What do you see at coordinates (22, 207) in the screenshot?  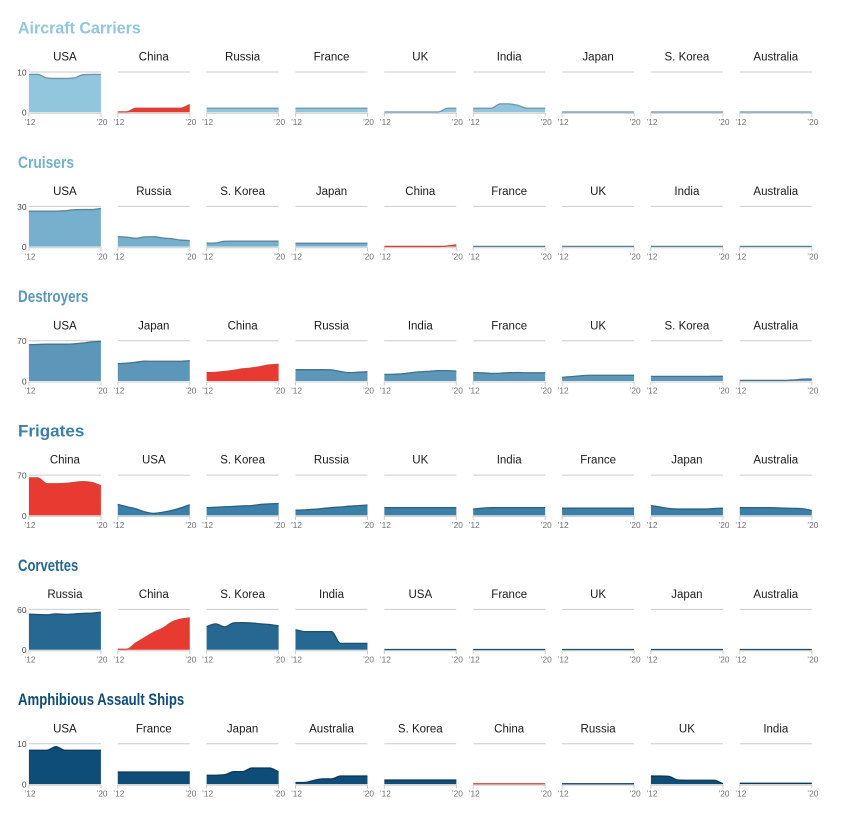 I see `svg-text: 30` at bounding box center [22, 207].